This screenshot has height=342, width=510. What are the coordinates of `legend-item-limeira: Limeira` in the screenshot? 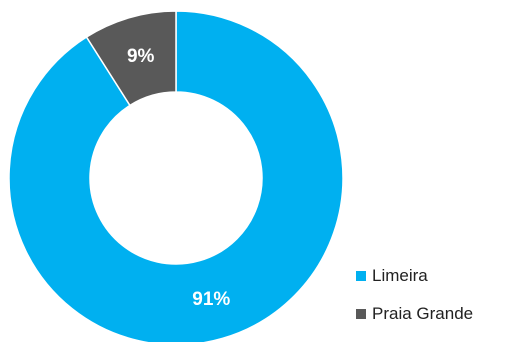 It's located at (414, 276).